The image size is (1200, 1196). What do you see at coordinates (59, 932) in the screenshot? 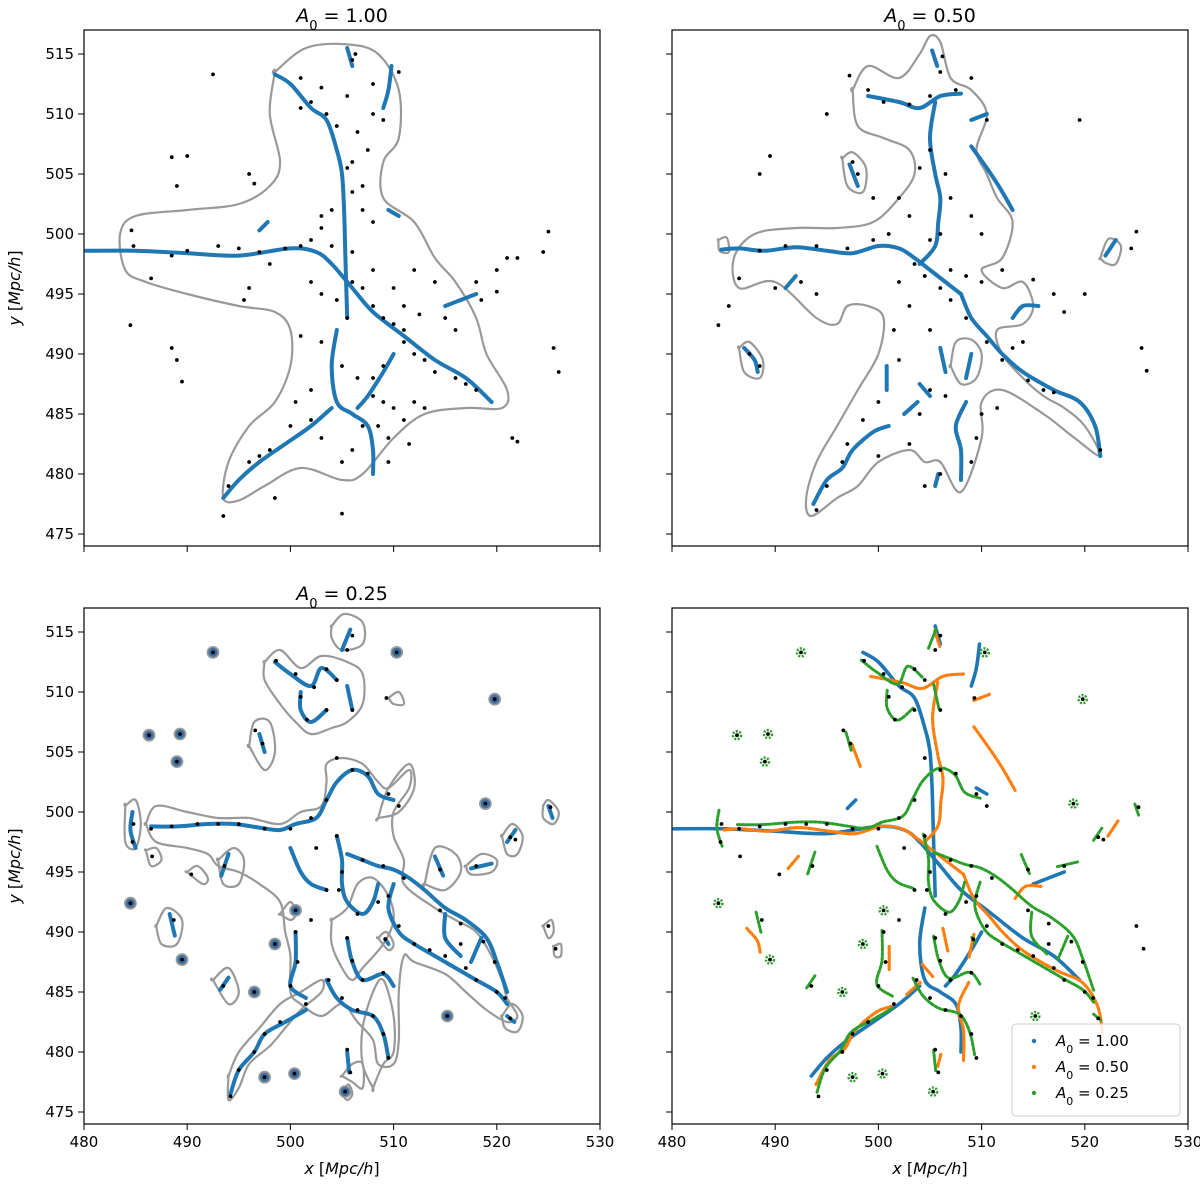
I see `y-tick-label: 490` at bounding box center [59, 932].